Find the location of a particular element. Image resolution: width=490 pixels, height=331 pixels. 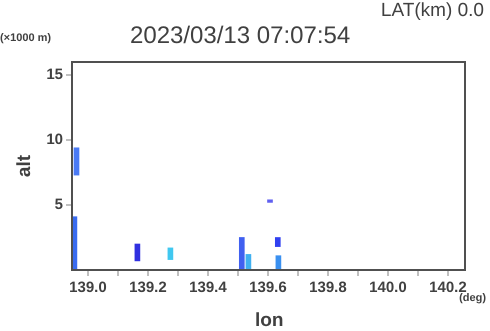

x-tick-label: 140.0 is located at coordinates (388, 287).